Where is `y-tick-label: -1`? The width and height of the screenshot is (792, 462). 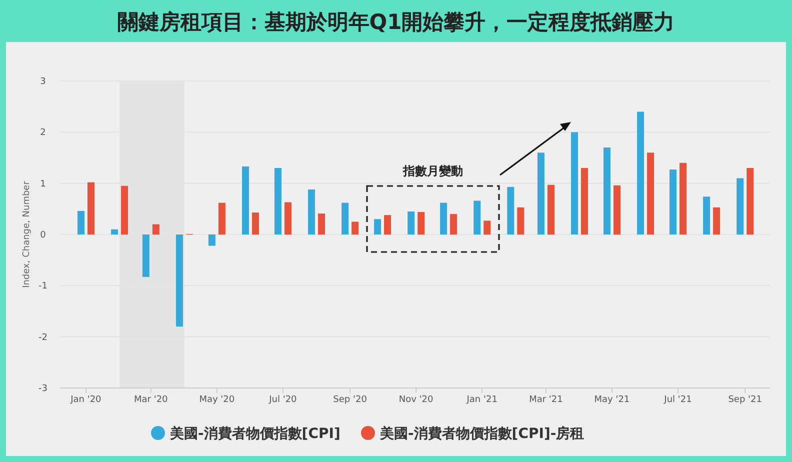 y-tick-label: -1 is located at coordinates (43, 287).